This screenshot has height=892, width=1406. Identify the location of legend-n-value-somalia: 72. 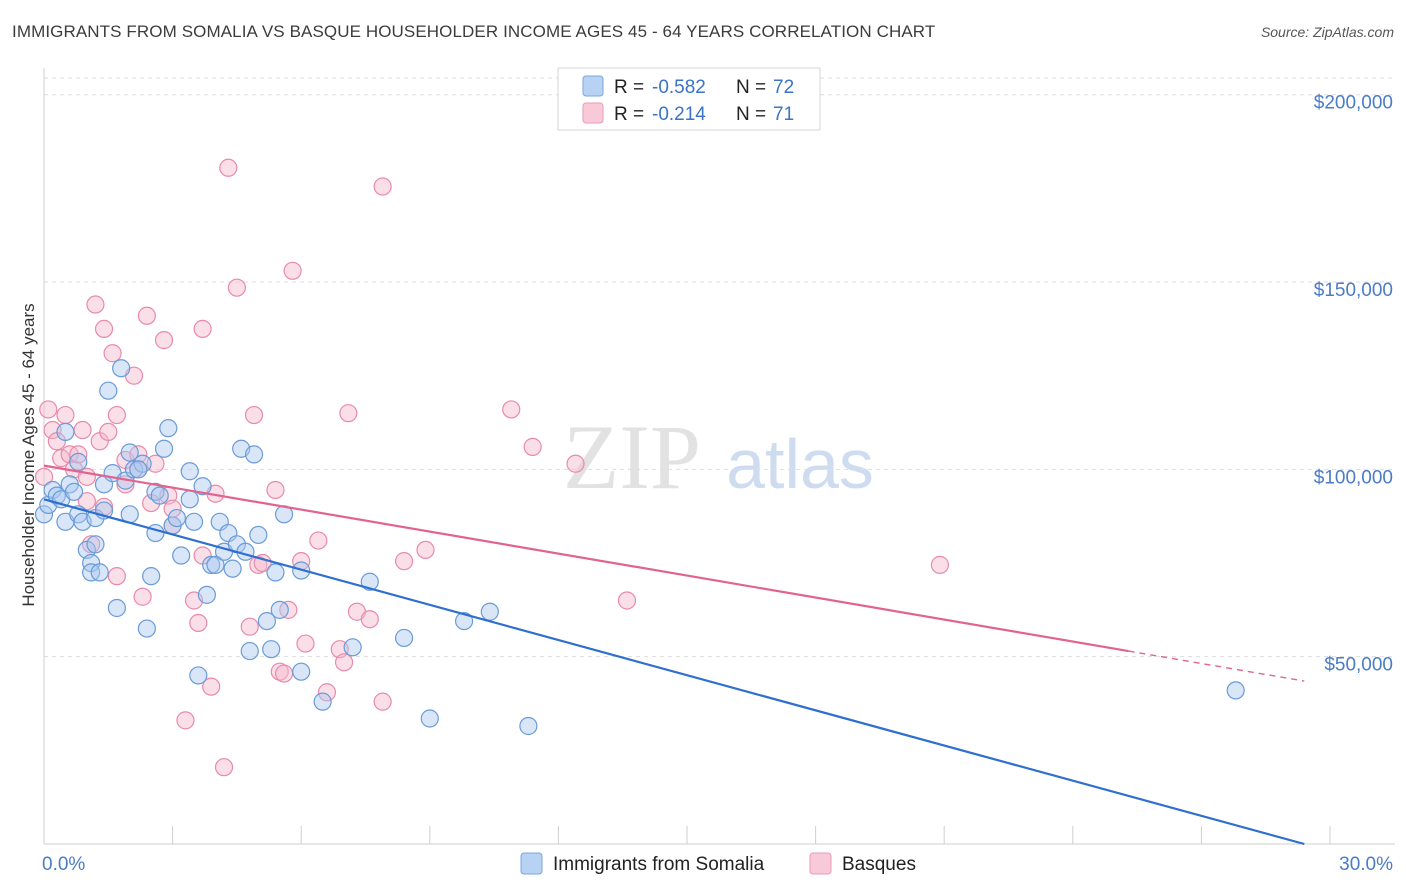
(783, 87).